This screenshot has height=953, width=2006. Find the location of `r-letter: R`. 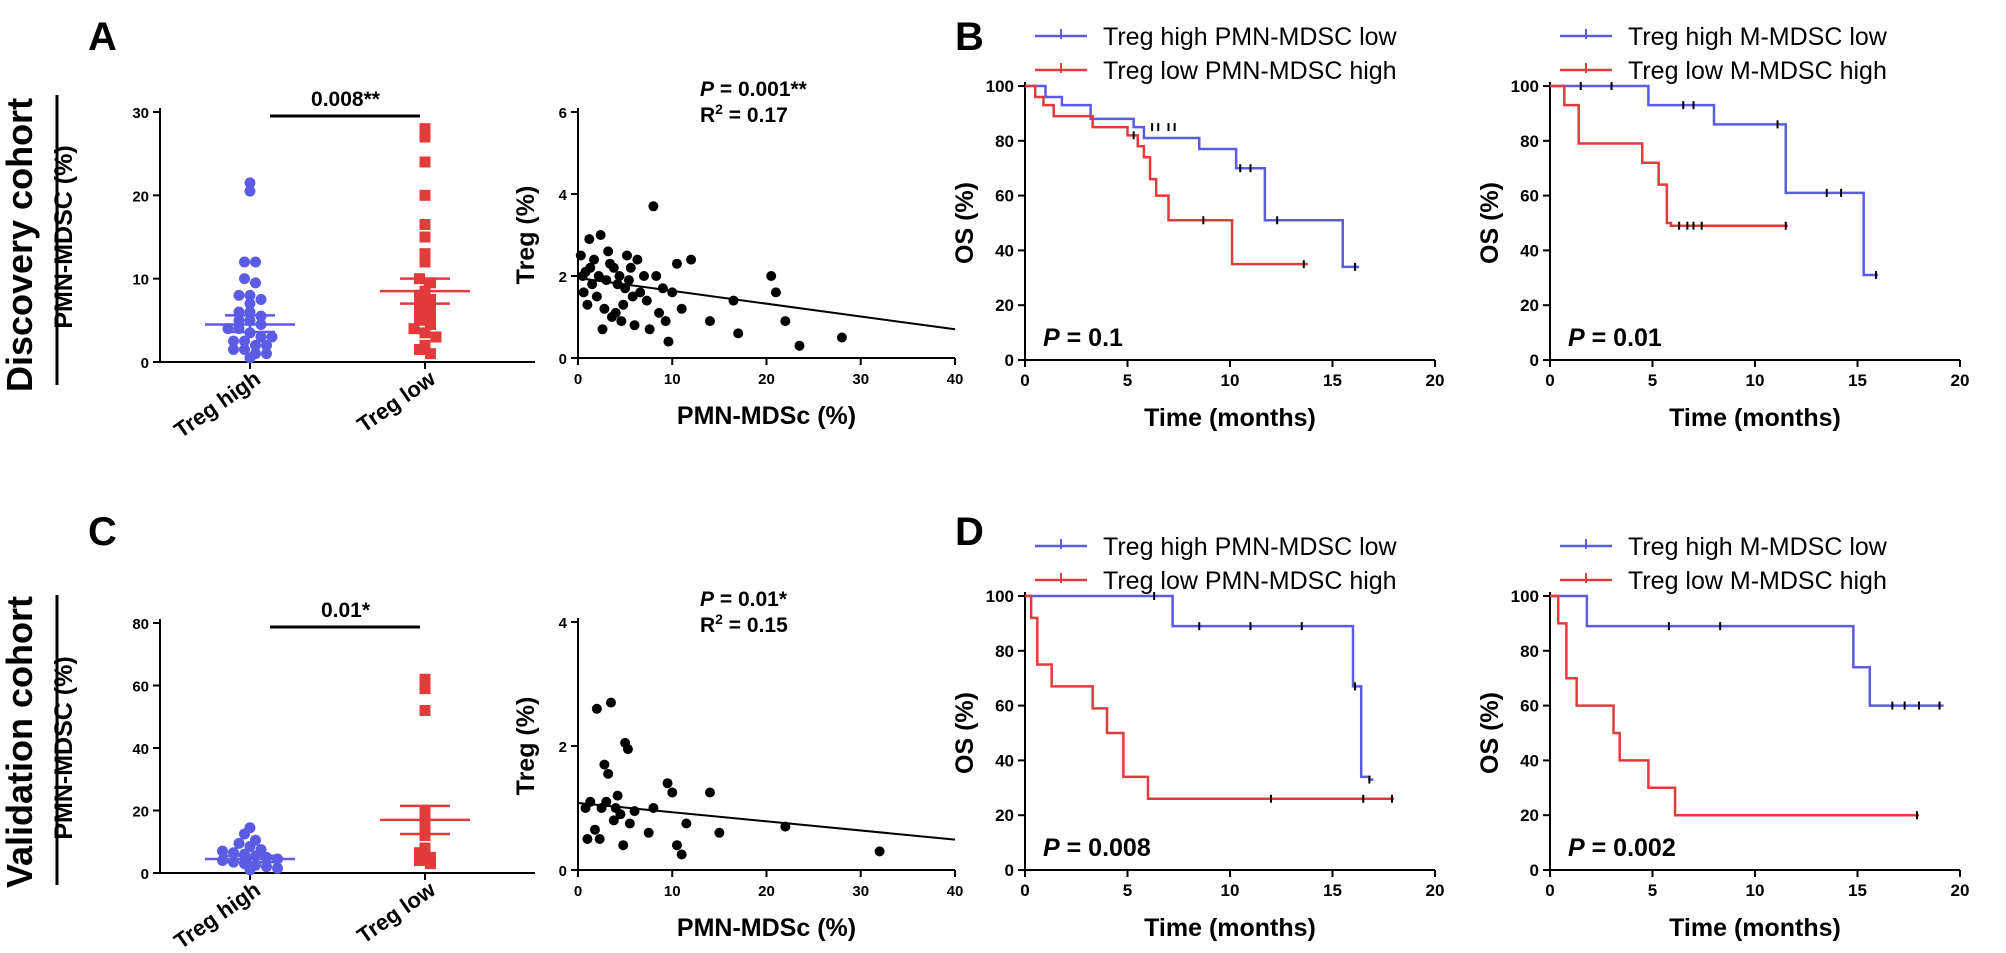

r-letter: R is located at coordinates (707, 115).